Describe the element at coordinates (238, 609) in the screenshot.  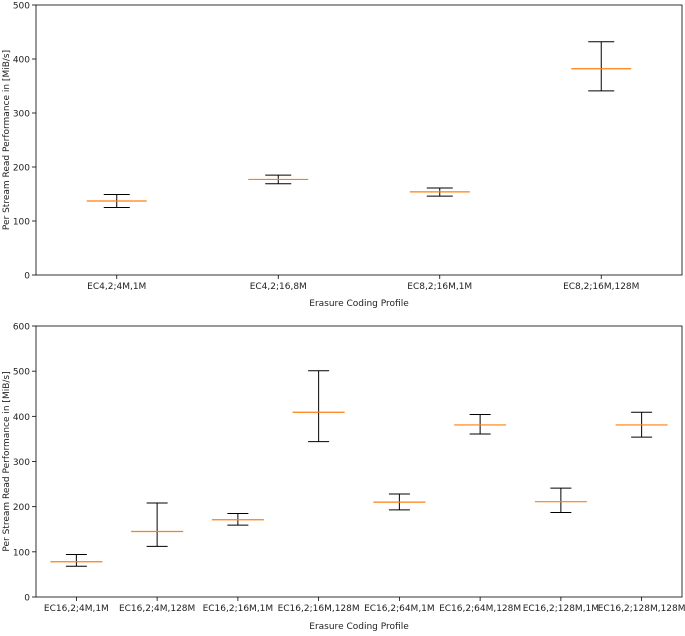
I see `x-tick-label: EC16,2;16M,1M` at that location.